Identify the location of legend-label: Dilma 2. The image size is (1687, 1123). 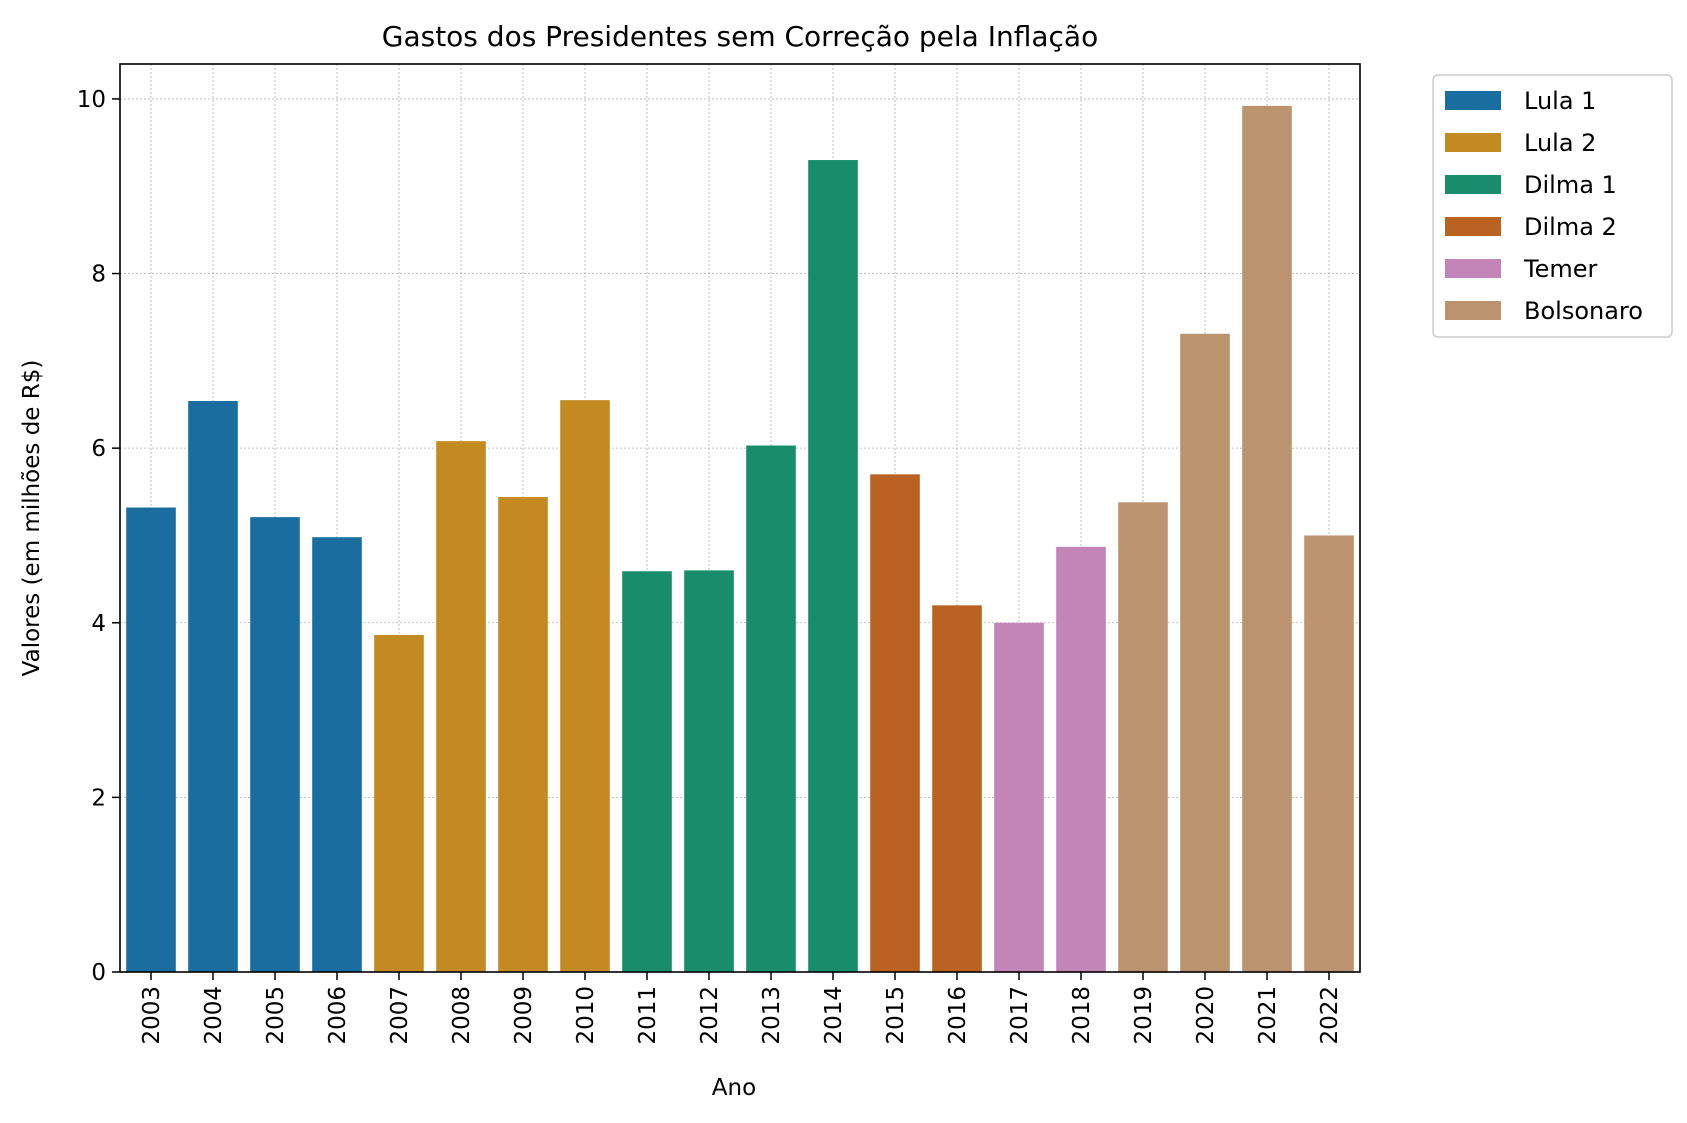
(1570, 227).